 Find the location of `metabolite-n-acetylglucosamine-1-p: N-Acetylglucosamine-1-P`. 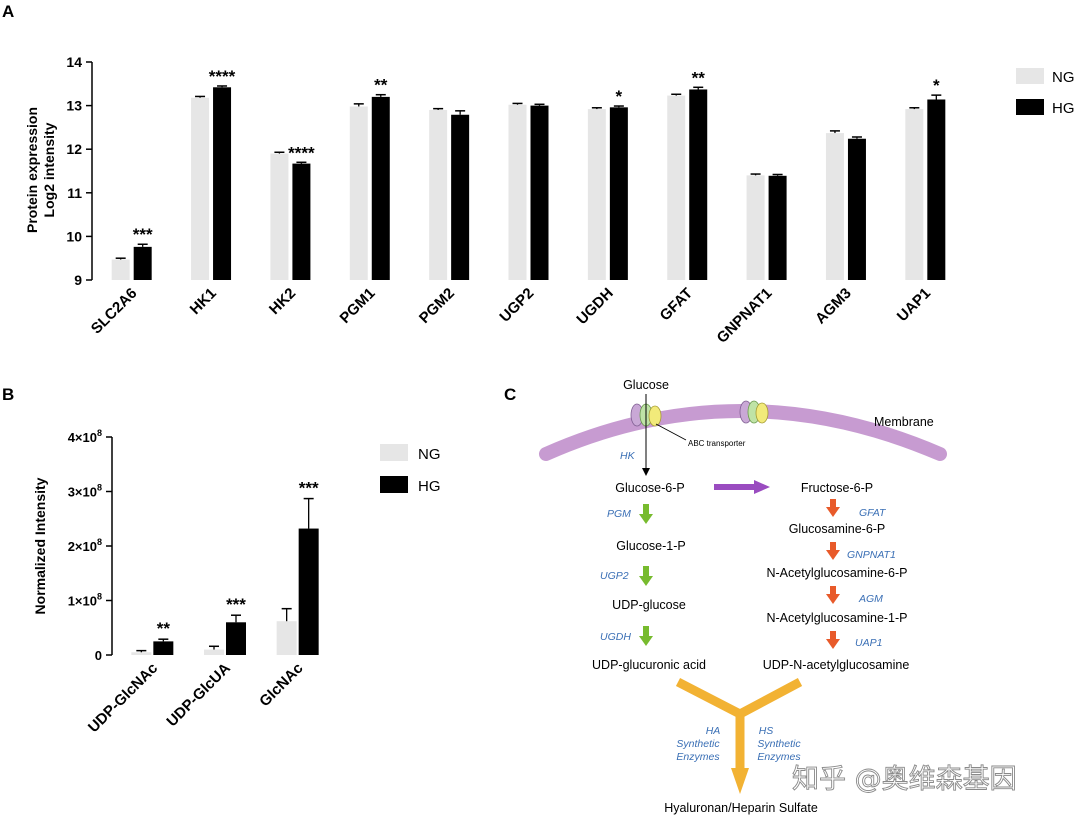

metabolite-n-acetylglucosamine-1-p: N-Acetylglucosamine-1-P is located at coordinates (836, 618).